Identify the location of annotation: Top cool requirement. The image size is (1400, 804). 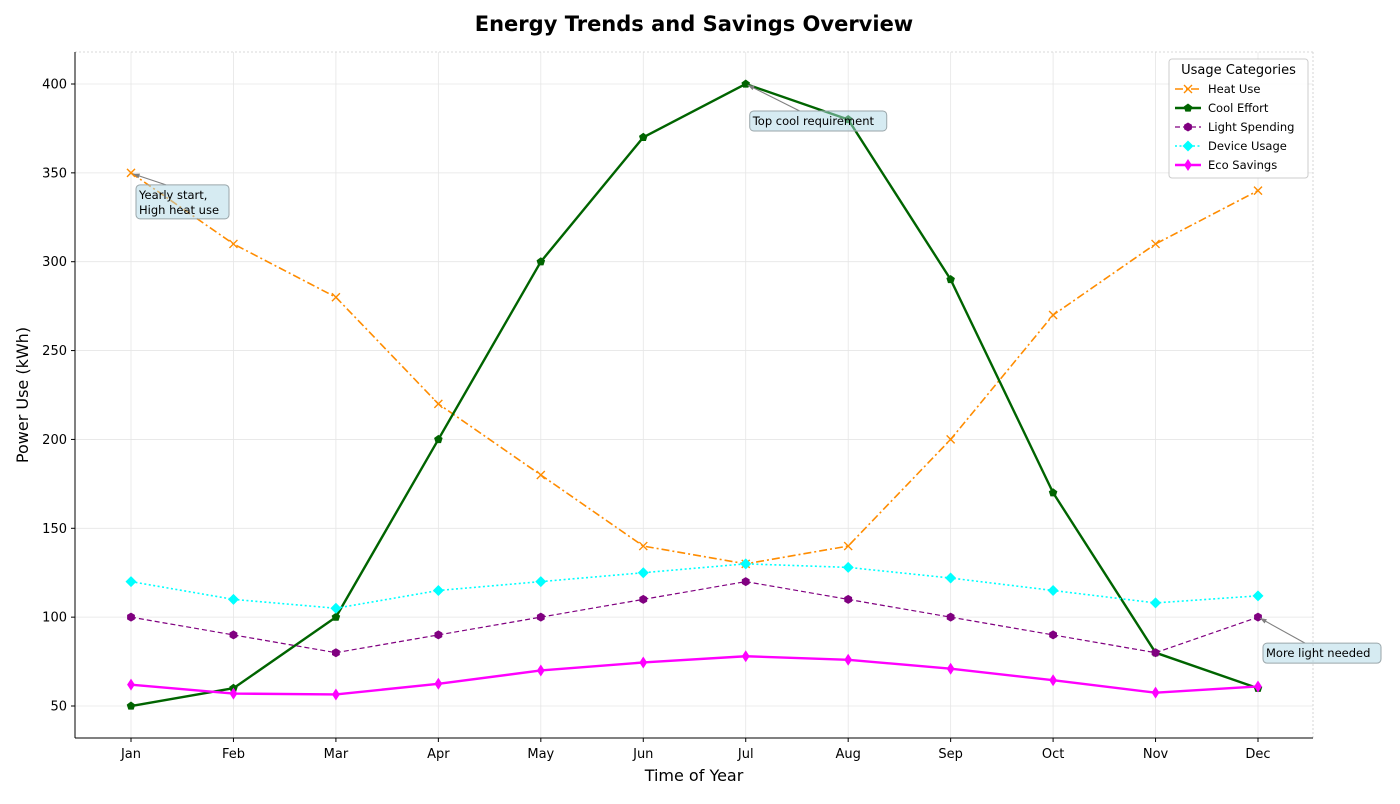
(817, 108).